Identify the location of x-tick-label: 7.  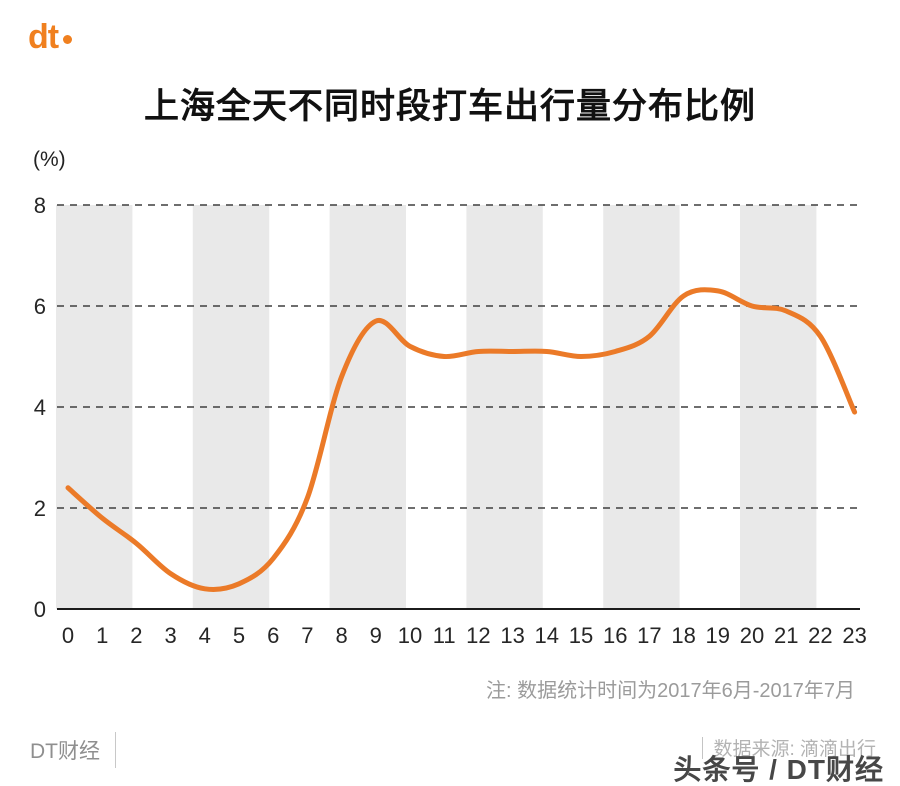
(307, 635).